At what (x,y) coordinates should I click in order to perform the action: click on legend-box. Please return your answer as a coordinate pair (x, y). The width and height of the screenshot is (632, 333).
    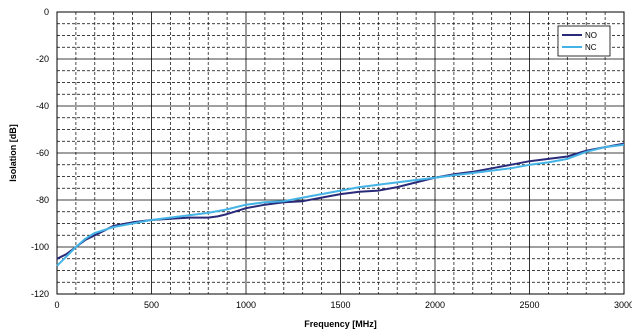
    Looking at the image, I should click on (584, 41).